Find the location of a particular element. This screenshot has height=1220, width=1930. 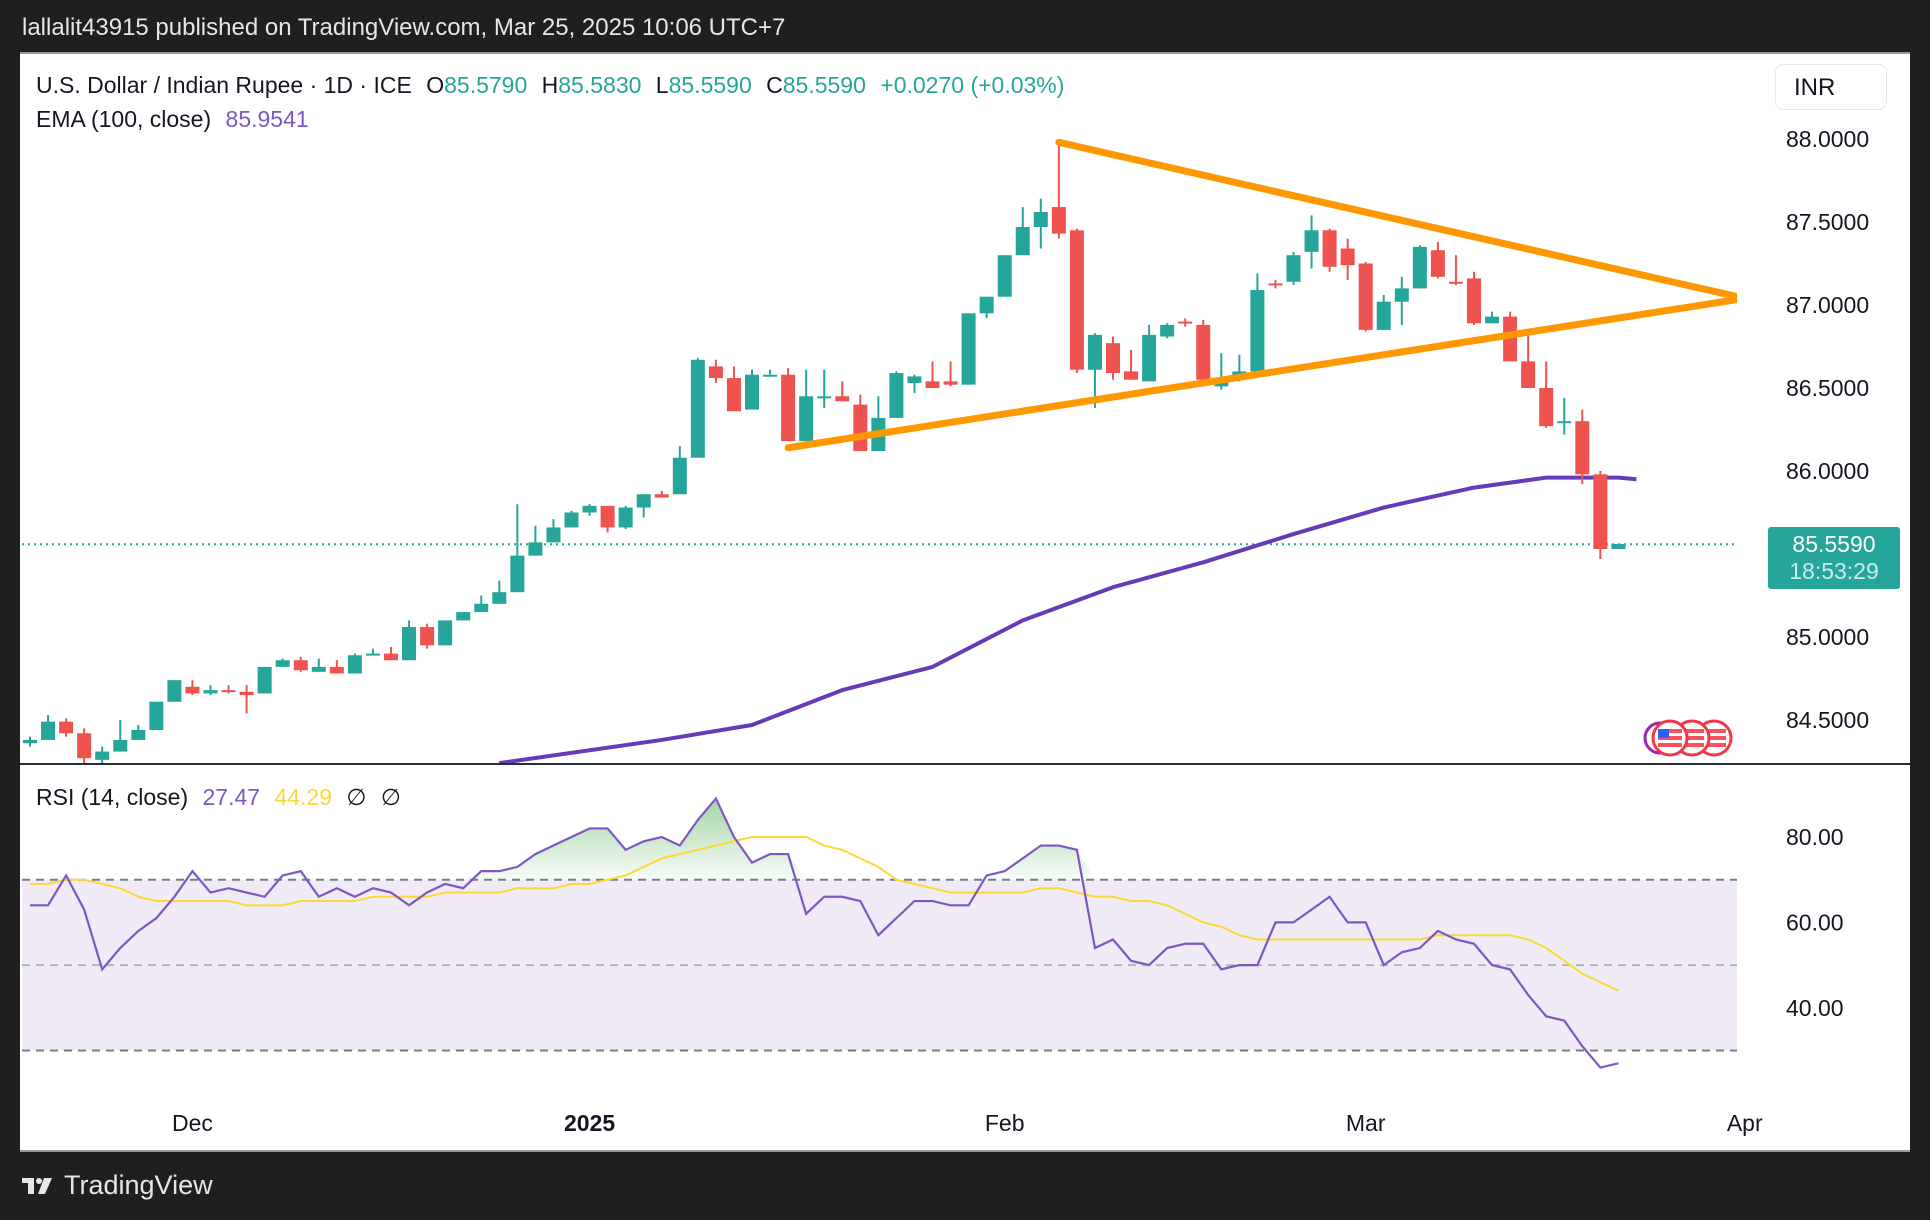

event-icons is located at coordinates (1688, 738).